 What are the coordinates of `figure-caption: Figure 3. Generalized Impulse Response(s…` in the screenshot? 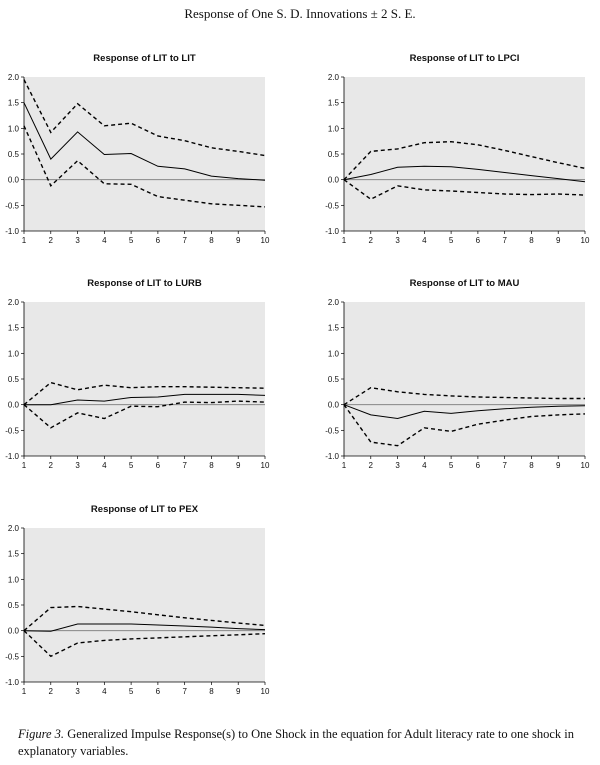 It's located at (303, 743).